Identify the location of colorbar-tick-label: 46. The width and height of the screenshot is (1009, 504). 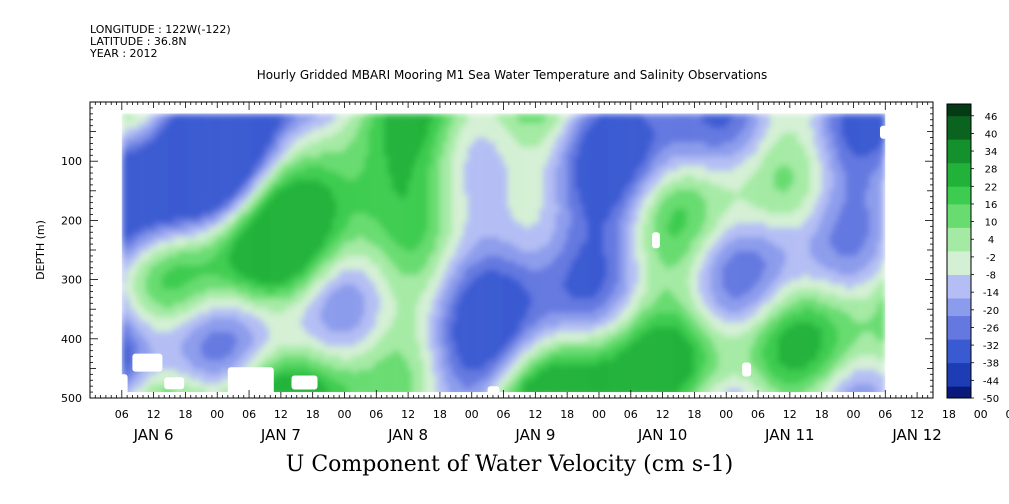
(991, 117).